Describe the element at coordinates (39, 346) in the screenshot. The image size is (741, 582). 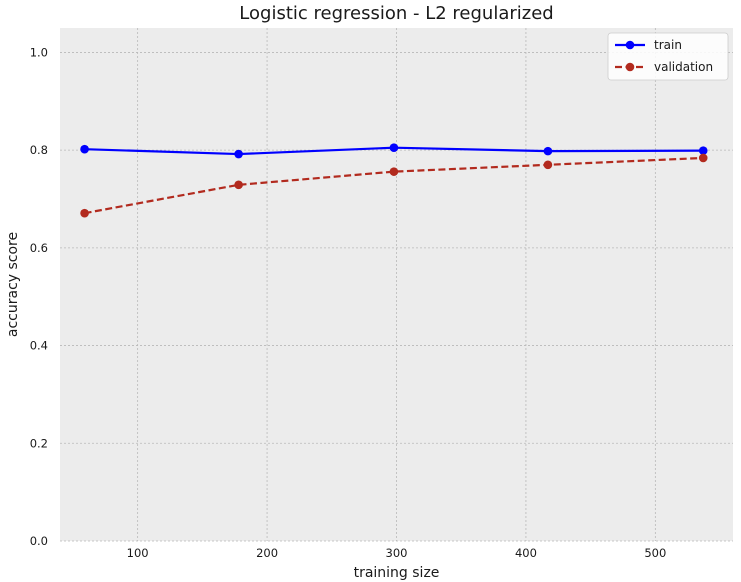
I see `y-tick-label: 0.4` at that location.